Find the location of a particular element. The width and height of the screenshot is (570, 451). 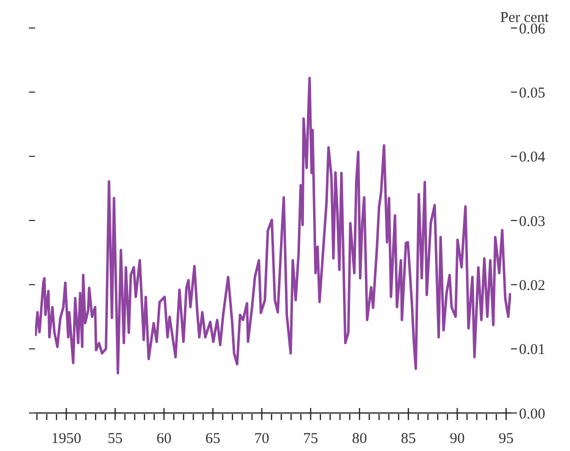

x-tick-label: 70 is located at coordinates (262, 439).